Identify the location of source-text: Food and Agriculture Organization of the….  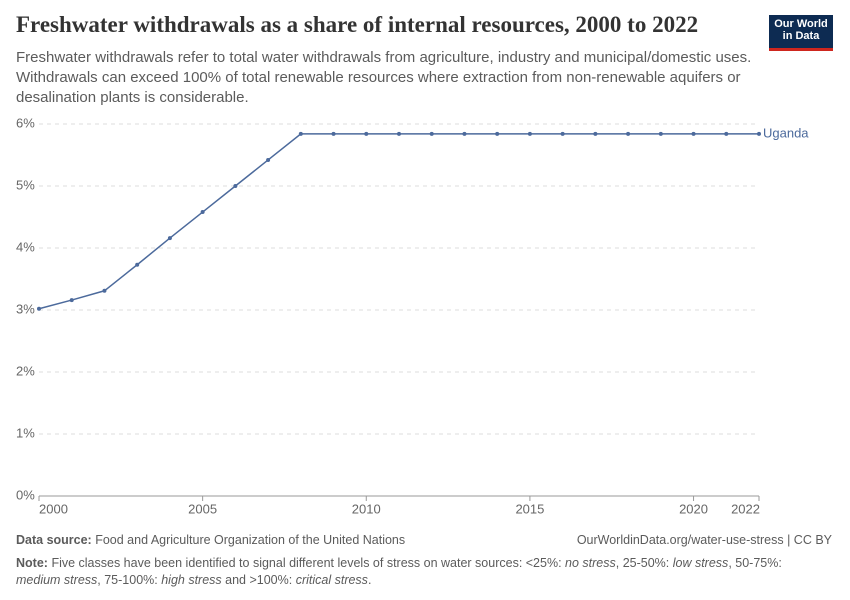
(250, 540).